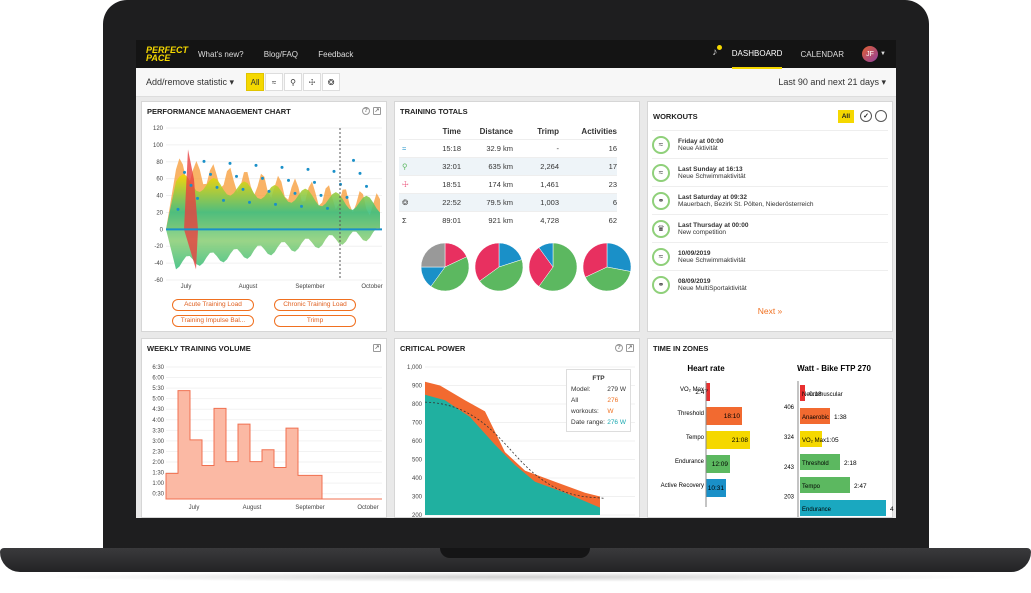 Image resolution: width=1031 pixels, height=593 pixels. What do you see at coordinates (789, 438) in the screenshot?
I see `watt-y-tick: 324` at bounding box center [789, 438].